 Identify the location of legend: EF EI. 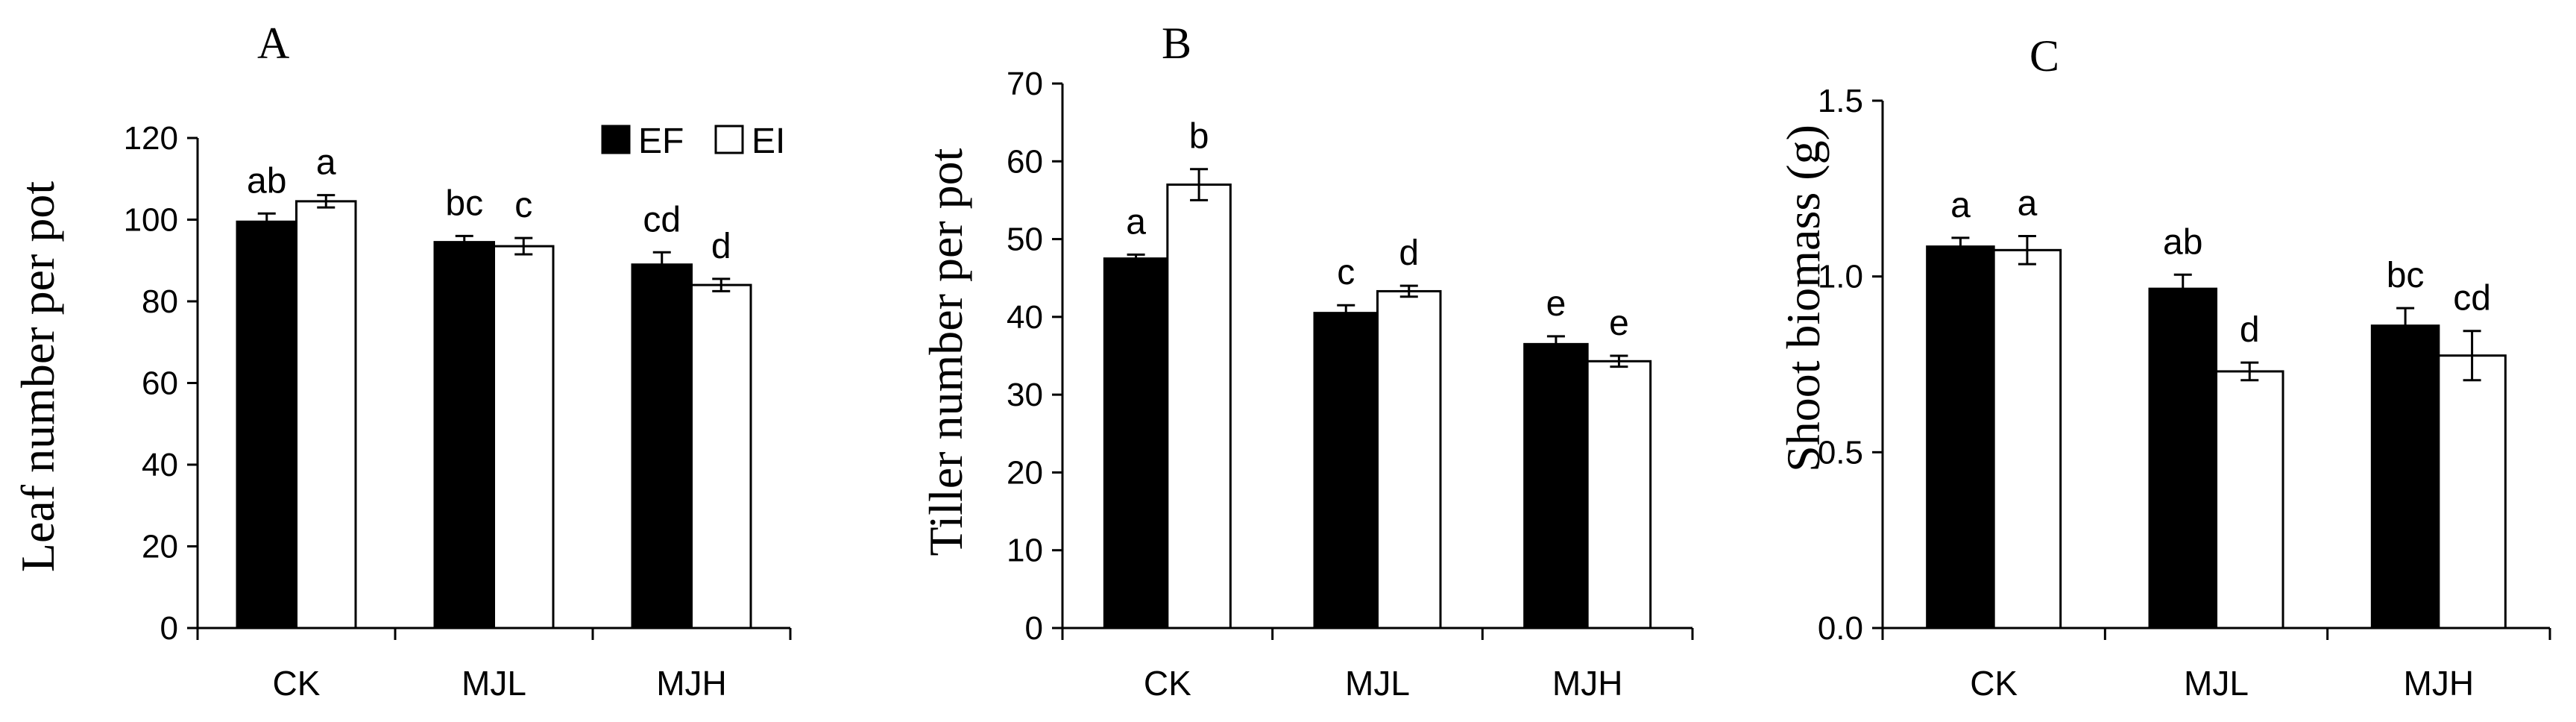
(693, 142).